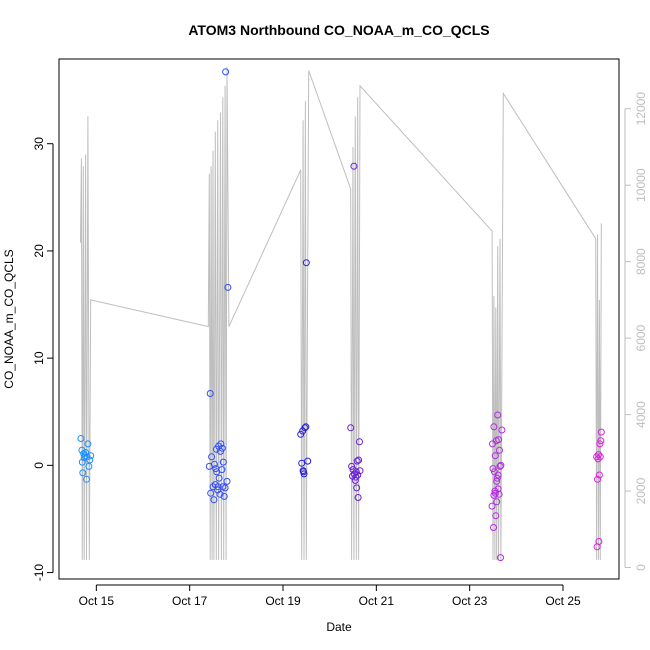 This screenshot has height=650, width=650. Describe the element at coordinates (9, 318) in the screenshot. I see `y-axis-label: CO_NOAA_m_CO_QCLS` at that location.